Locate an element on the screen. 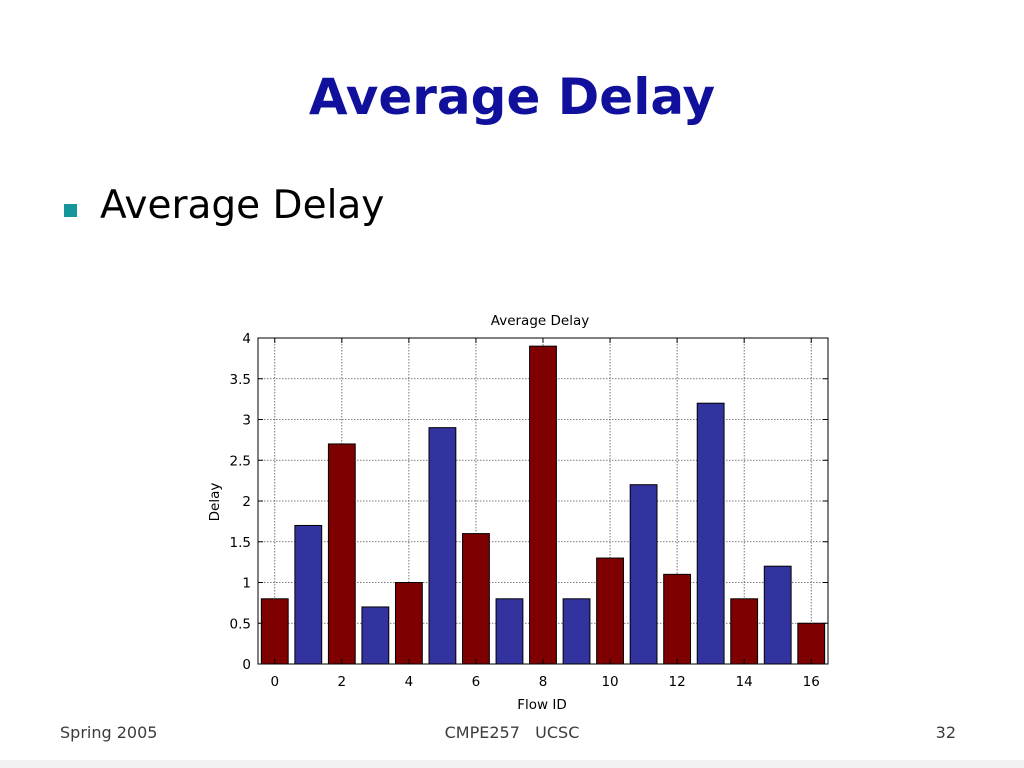 Image resolution: width=1024 pixels, height=768 pixels. y-tick-label: 3 is located at coordinates (246, 421).